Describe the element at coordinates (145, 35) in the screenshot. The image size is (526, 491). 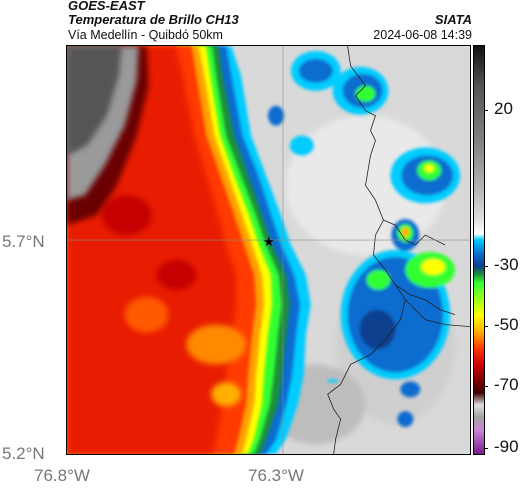
I see `region-subtitle: Vía Medellín - Quibdó 50km` at that location.